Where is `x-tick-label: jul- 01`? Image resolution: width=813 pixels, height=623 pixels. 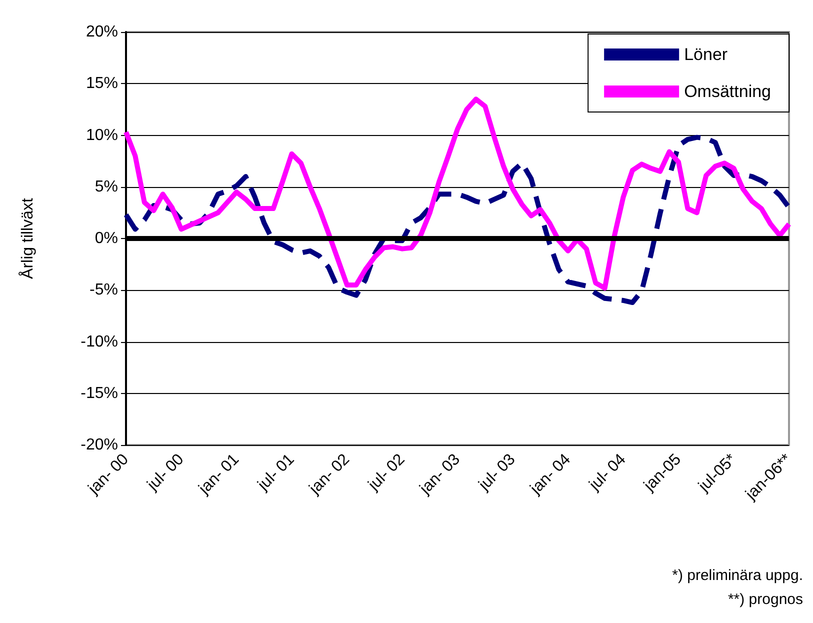
x-tick-label: jul- 01 is located at coordinates (276, 472).